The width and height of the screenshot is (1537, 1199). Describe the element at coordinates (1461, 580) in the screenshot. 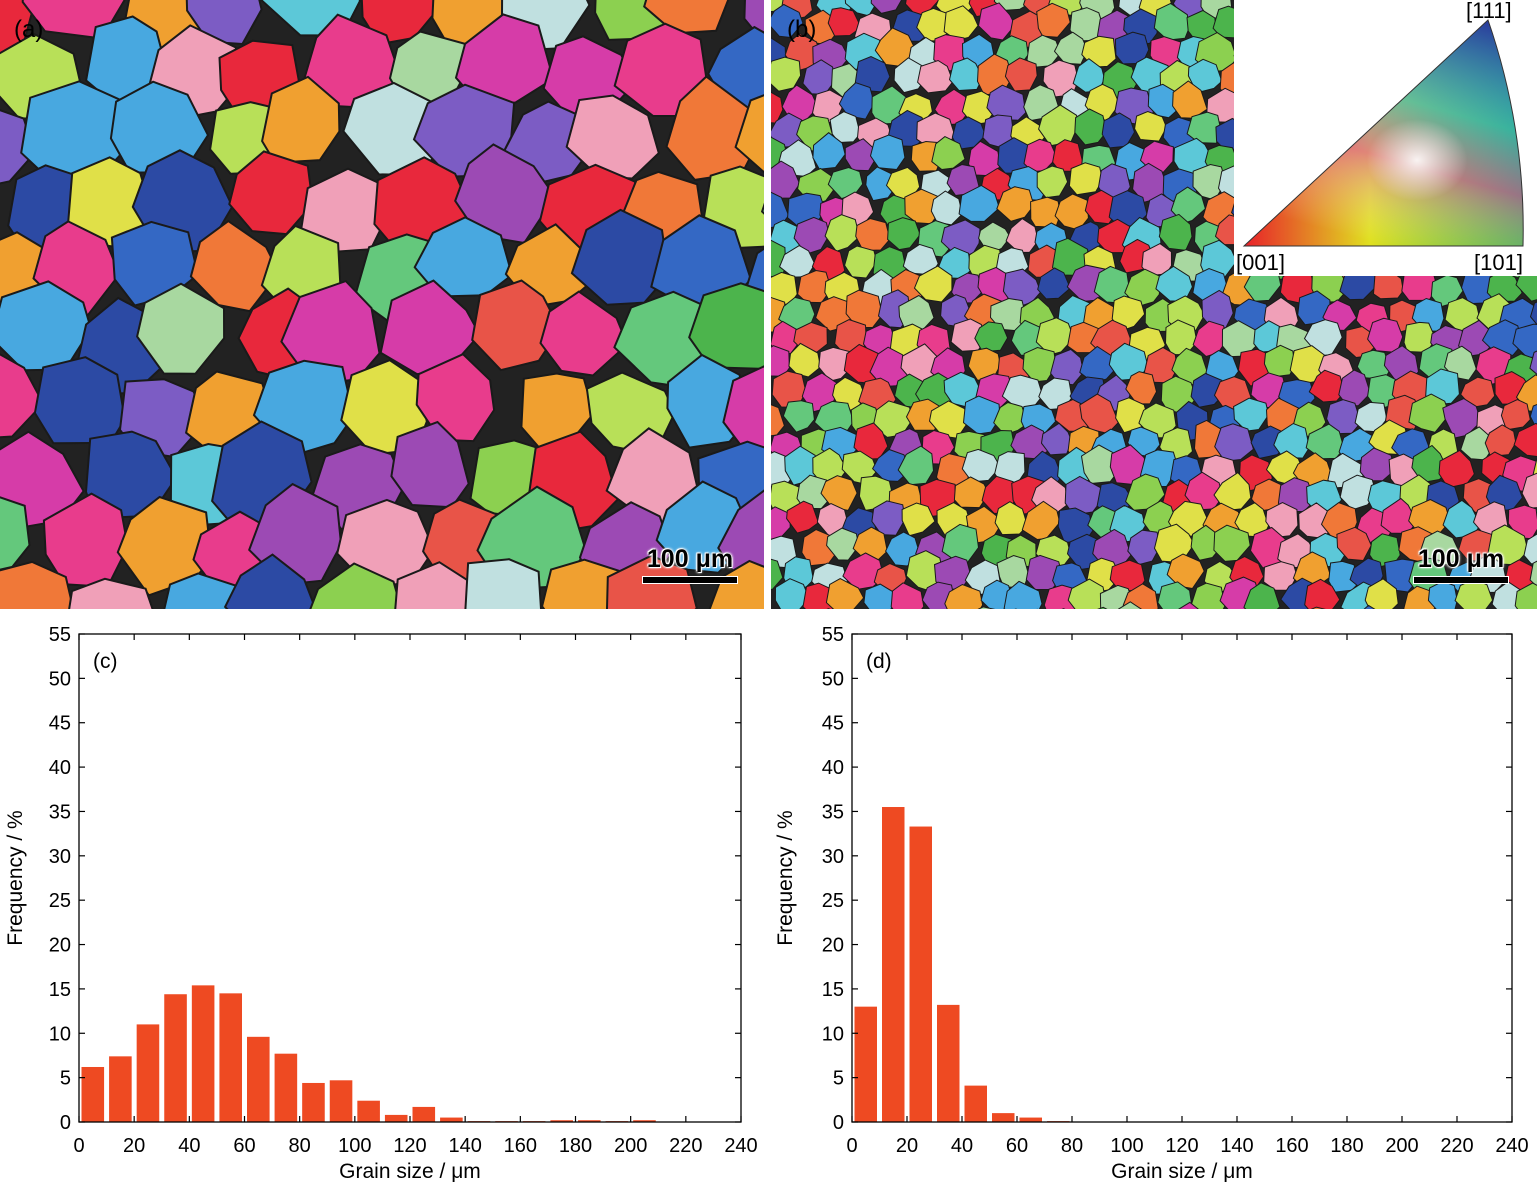

I see `scale-bar-line-b` at that location.